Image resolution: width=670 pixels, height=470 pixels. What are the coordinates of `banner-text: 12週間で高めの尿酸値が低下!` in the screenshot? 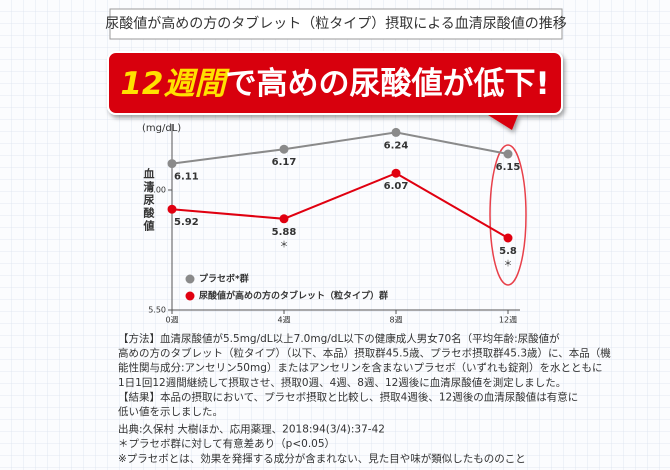 It's located at (334, 84).